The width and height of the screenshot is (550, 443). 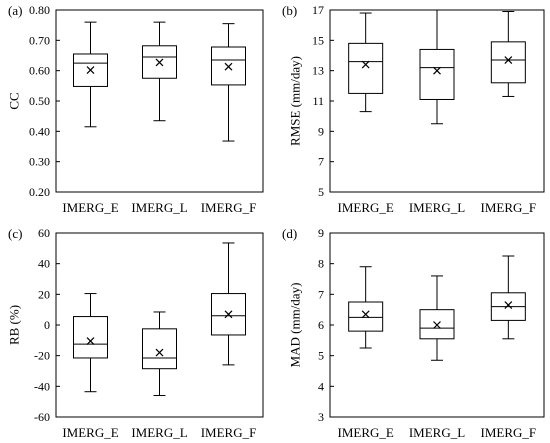 What do you see at coordinates (14, 325) in the screenshot?
I see `y-axis-label: RB (%)` at bounding box center [14, 325].